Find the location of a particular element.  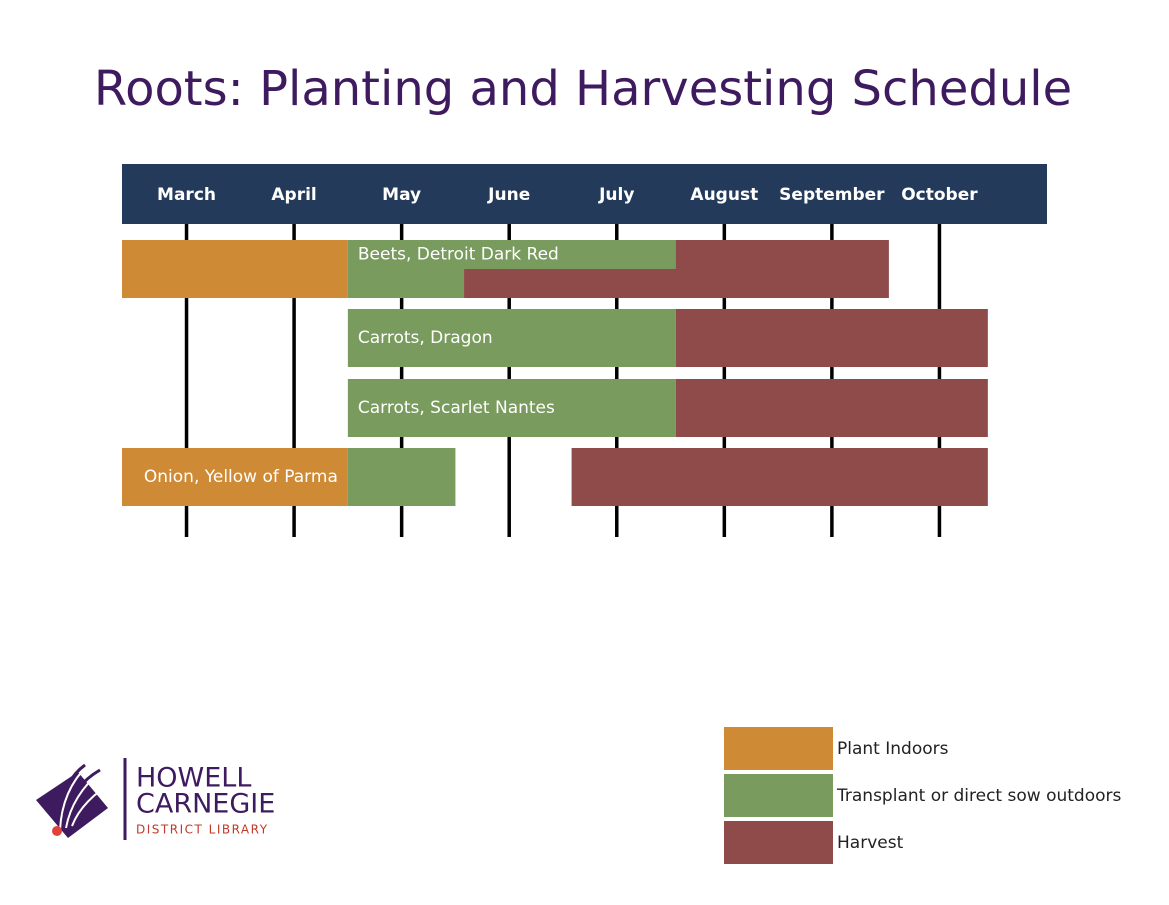

legend-label: Harvest is located at coordinates (870, 843).